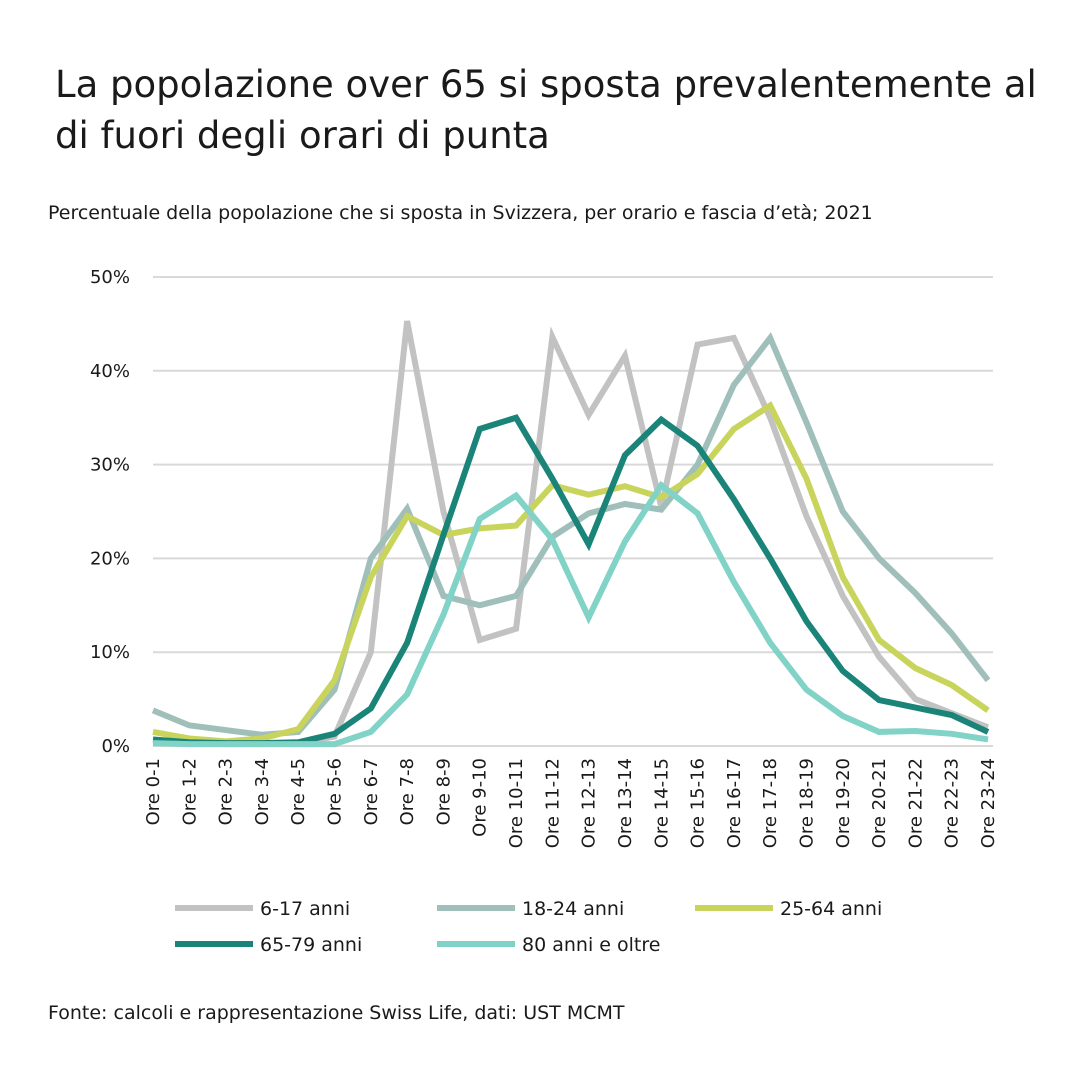 This screenshot has width=1080, height=1084. Describe the element at coordinates (591, 945) in the screenshot. I see `legend-label: 80 anni e oltre` at that location.